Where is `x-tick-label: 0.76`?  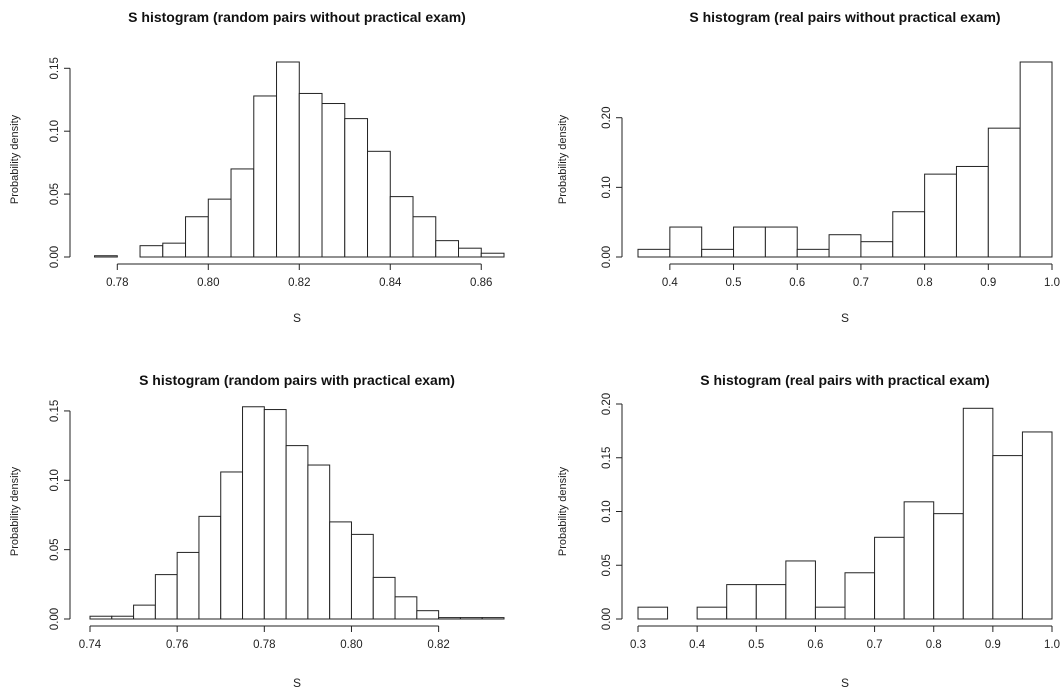 x-tick-label: 0.76 is located at coordinates (177, 645).